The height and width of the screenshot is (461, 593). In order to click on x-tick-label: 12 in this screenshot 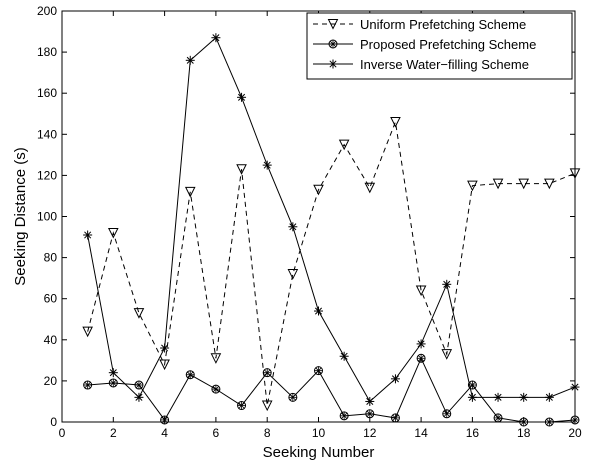, I will do `click(370, 433)`.